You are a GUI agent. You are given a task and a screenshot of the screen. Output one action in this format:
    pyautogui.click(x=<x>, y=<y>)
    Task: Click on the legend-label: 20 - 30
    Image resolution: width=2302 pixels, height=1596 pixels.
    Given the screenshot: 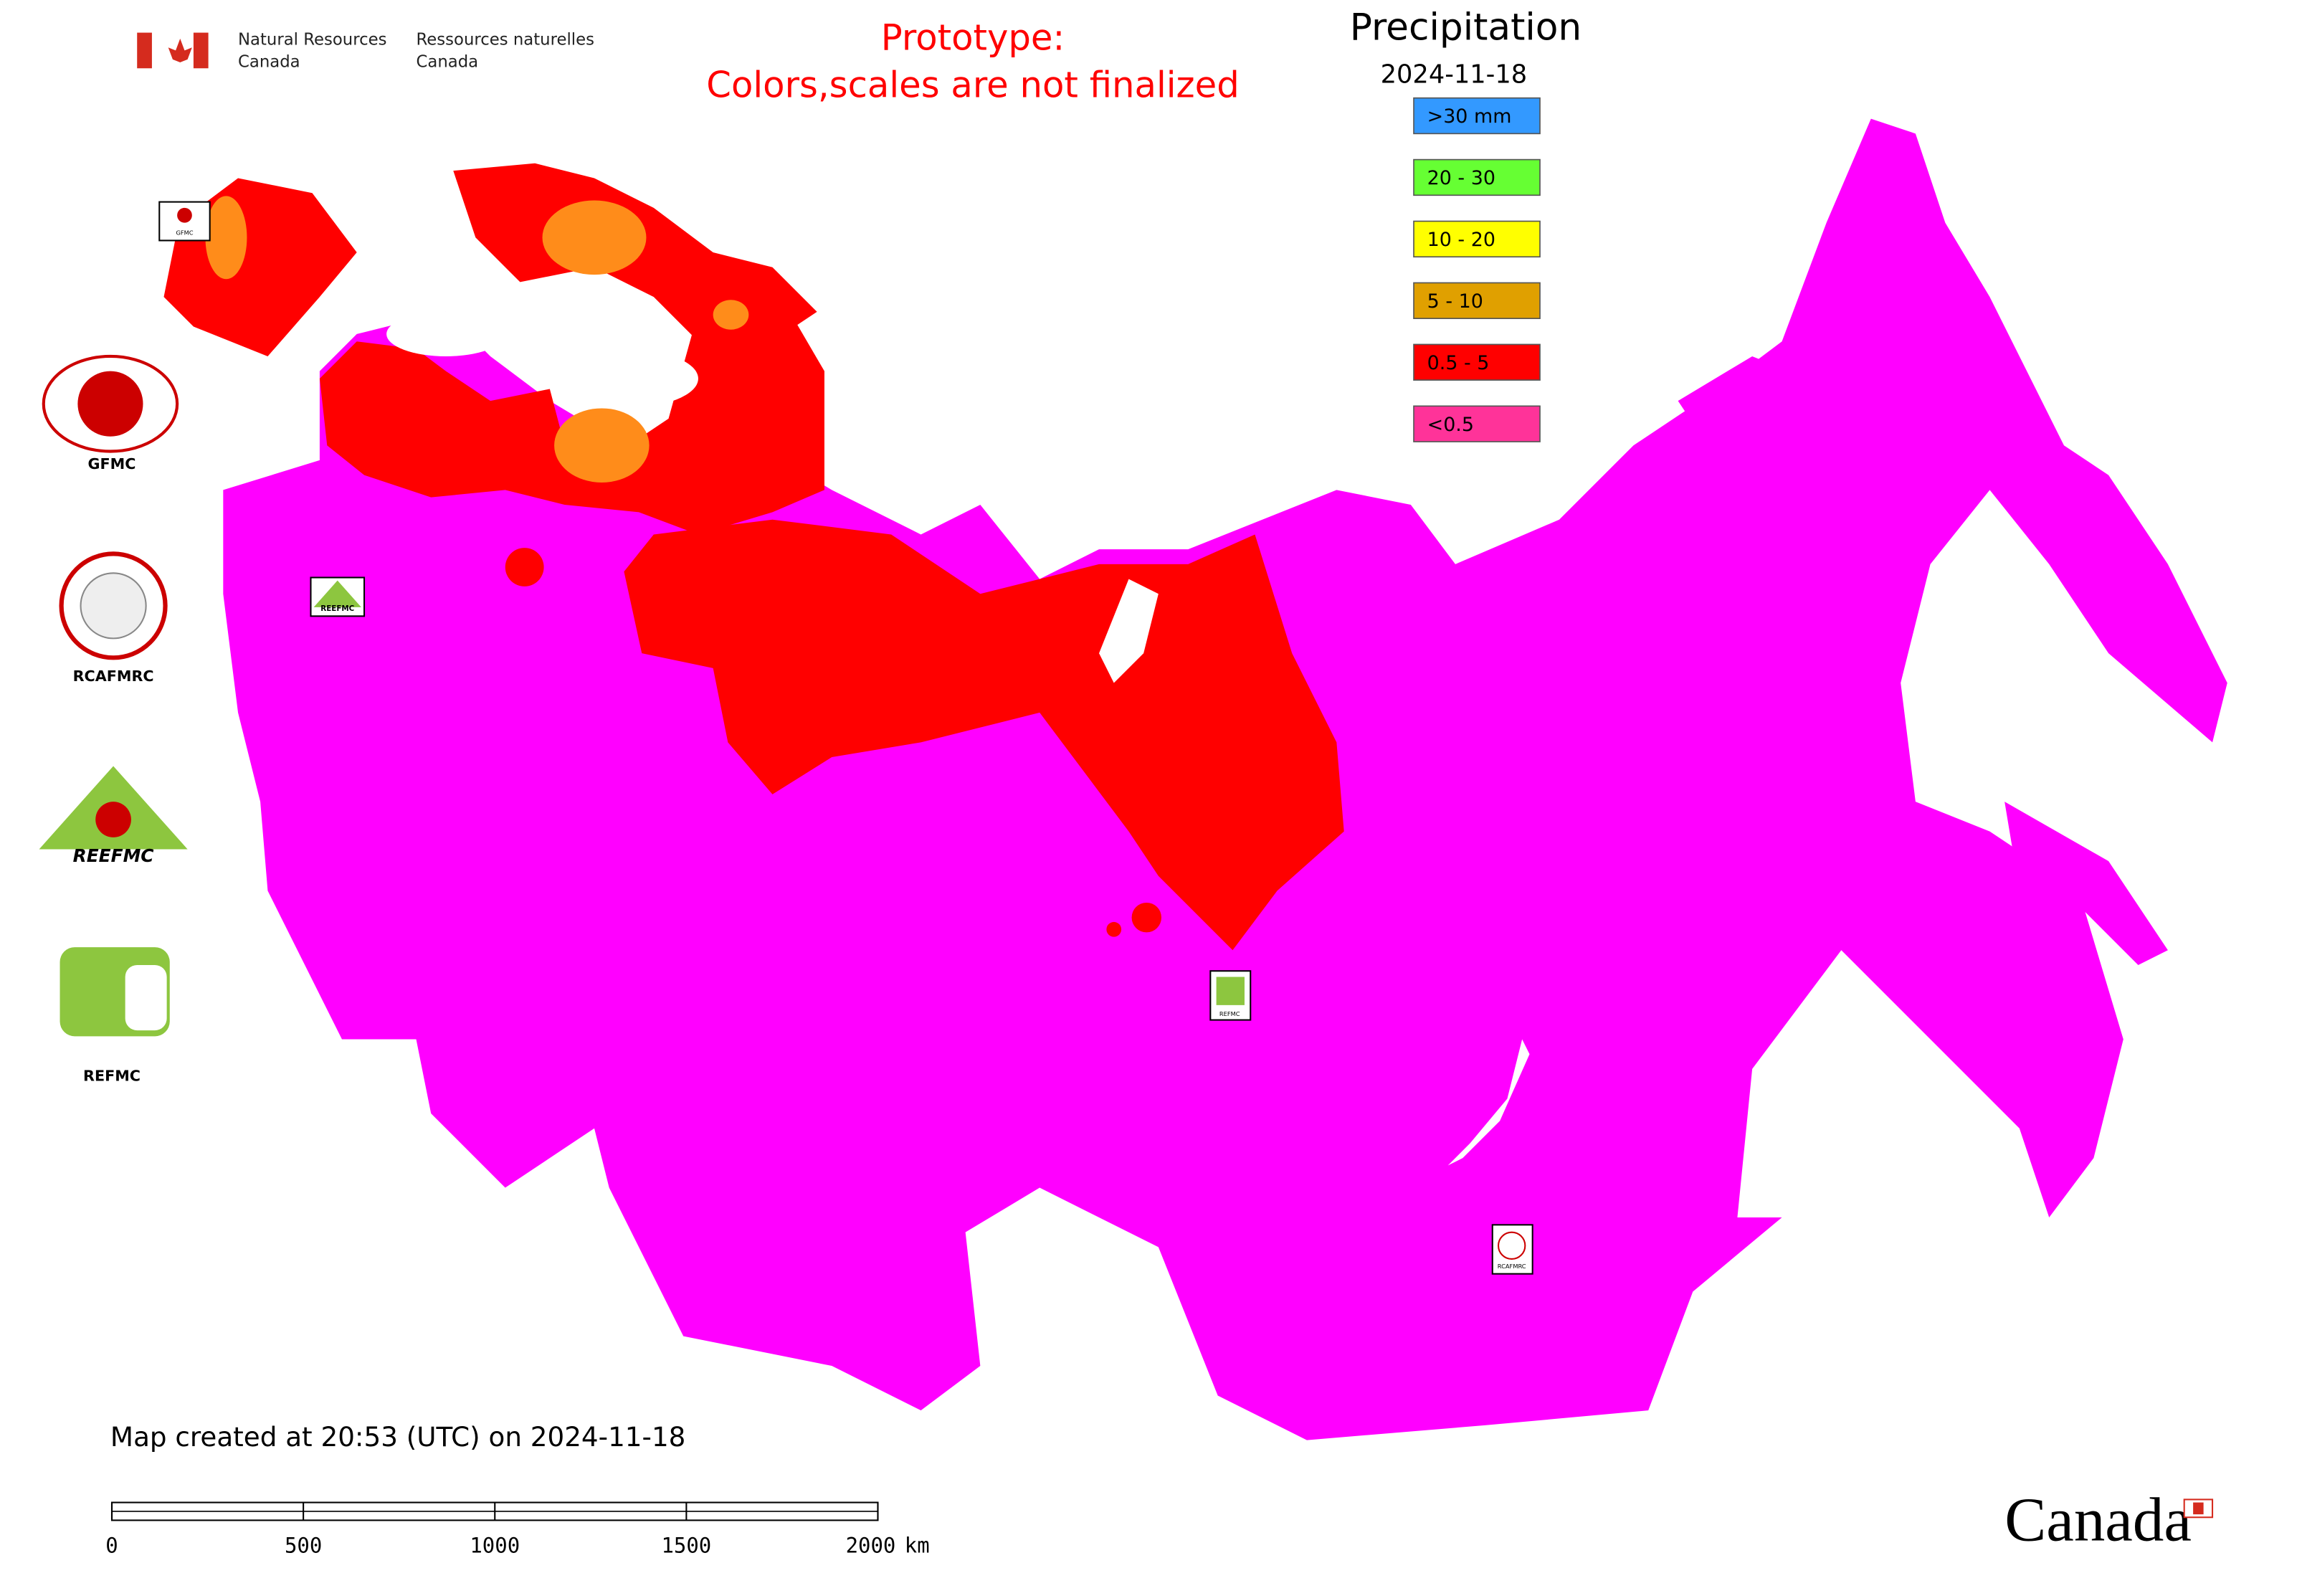 What is the action you would take?
    pyautogui.click(x=1461, y=178)
    